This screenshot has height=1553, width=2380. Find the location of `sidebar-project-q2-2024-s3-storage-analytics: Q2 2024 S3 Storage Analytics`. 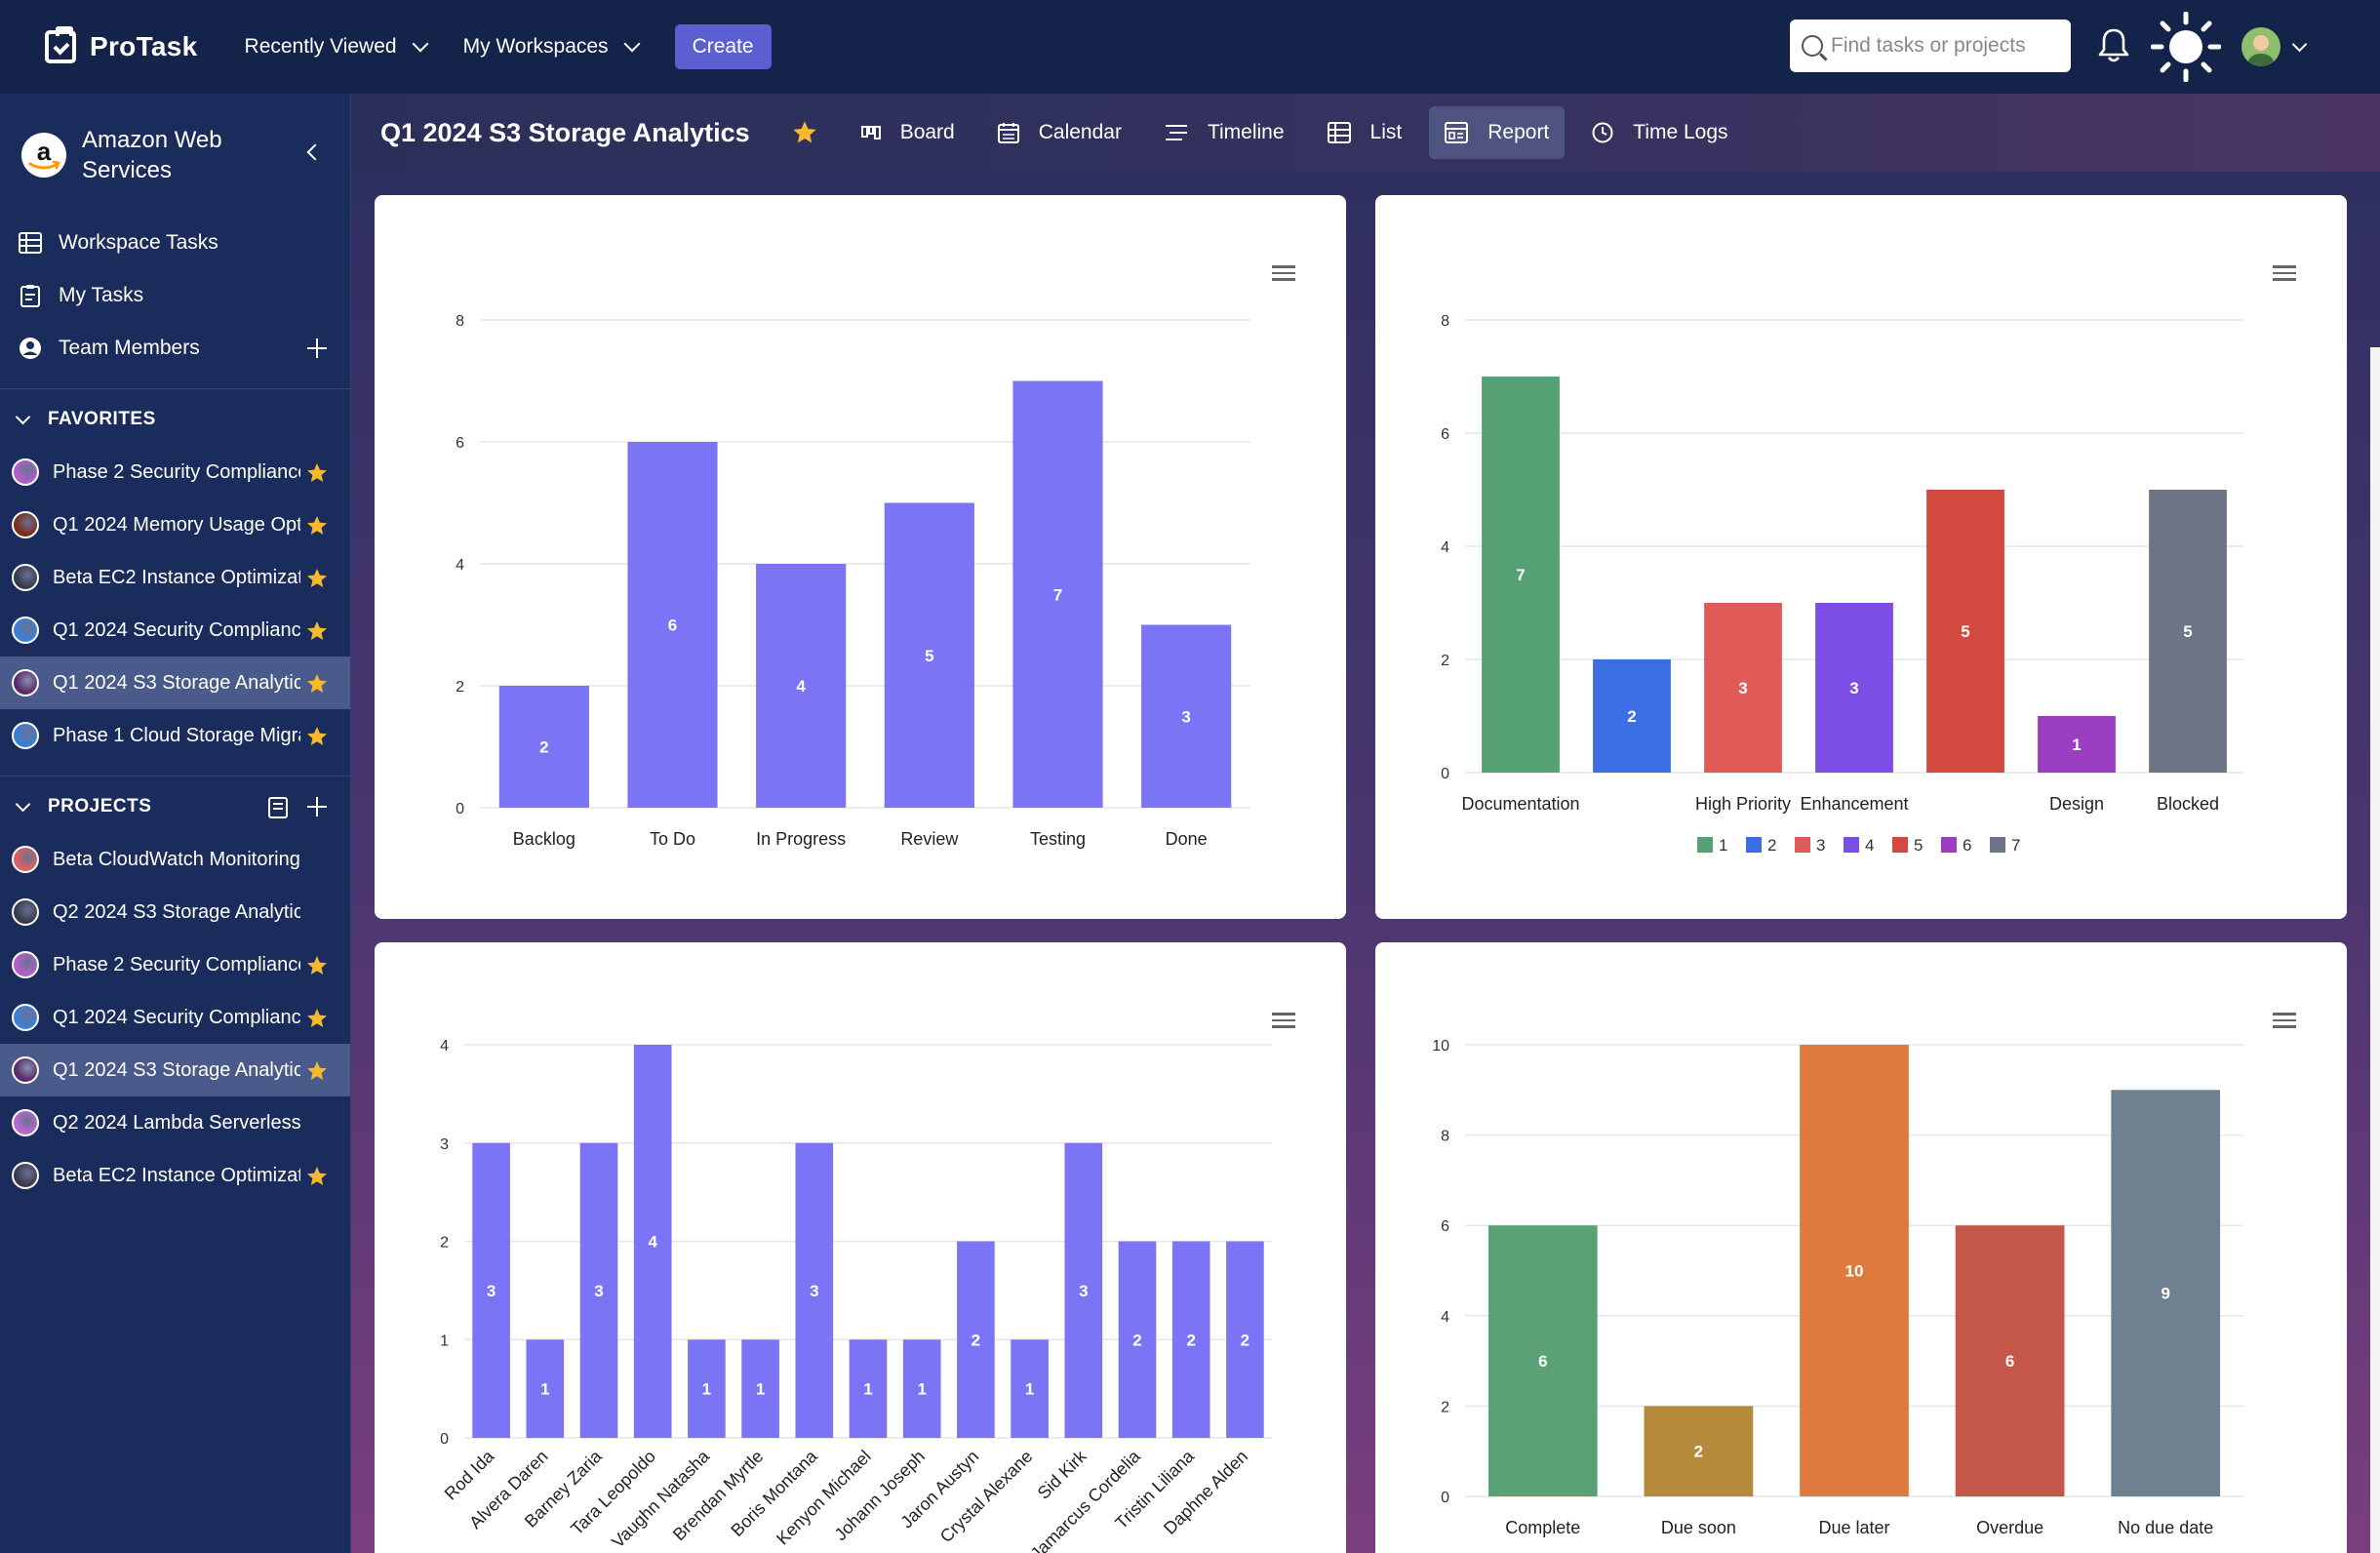

sidebar-project-q2-2024-s3-storage-analytics: Q2 2024 S3 Storage Analytics is located at coordinates (175, 912).